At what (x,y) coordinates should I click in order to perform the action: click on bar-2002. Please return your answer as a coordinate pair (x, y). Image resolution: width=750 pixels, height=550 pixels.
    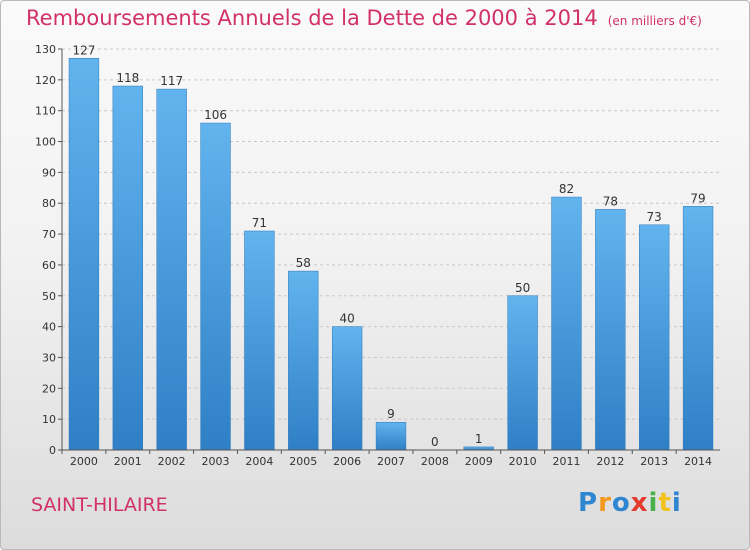
    Looking at the image, I should click on (171, 269).